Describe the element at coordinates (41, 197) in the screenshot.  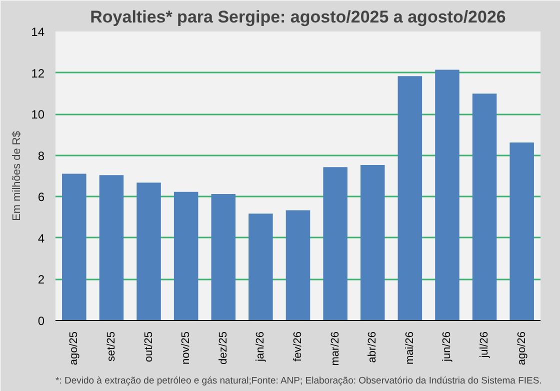
I see `y-tick-label: 6` at that location.